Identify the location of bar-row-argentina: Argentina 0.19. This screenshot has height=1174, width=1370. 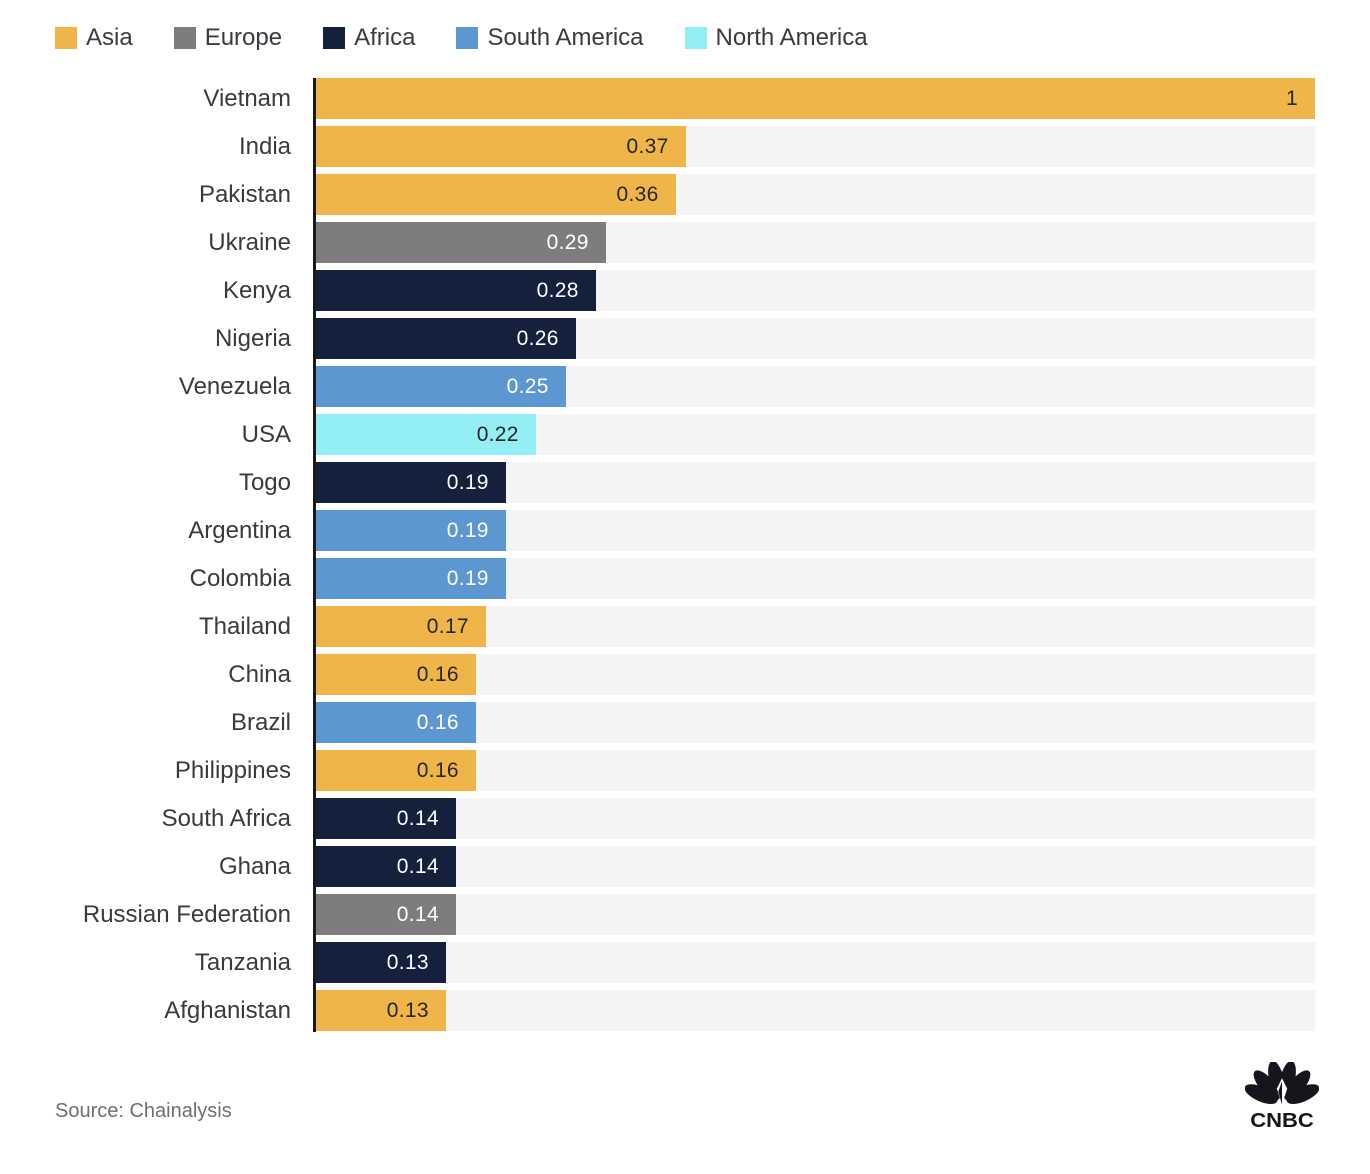
(657, 530).